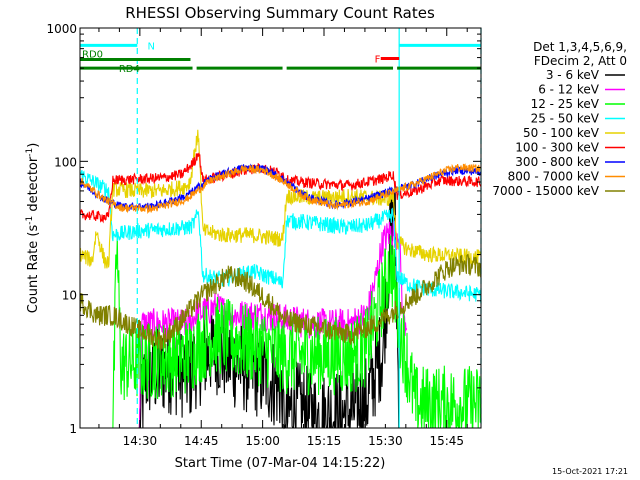  I want to click on x-tick-label: 14:30, so click(140, 441).